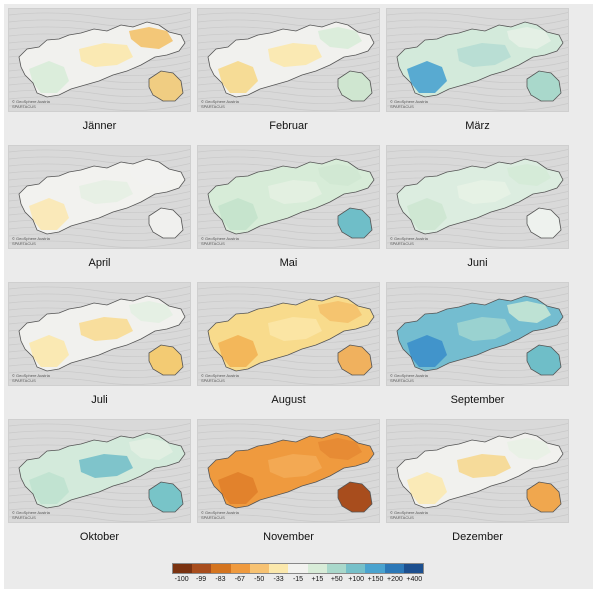  I want to click on legend-tick-label: +50, so click(336, 579).